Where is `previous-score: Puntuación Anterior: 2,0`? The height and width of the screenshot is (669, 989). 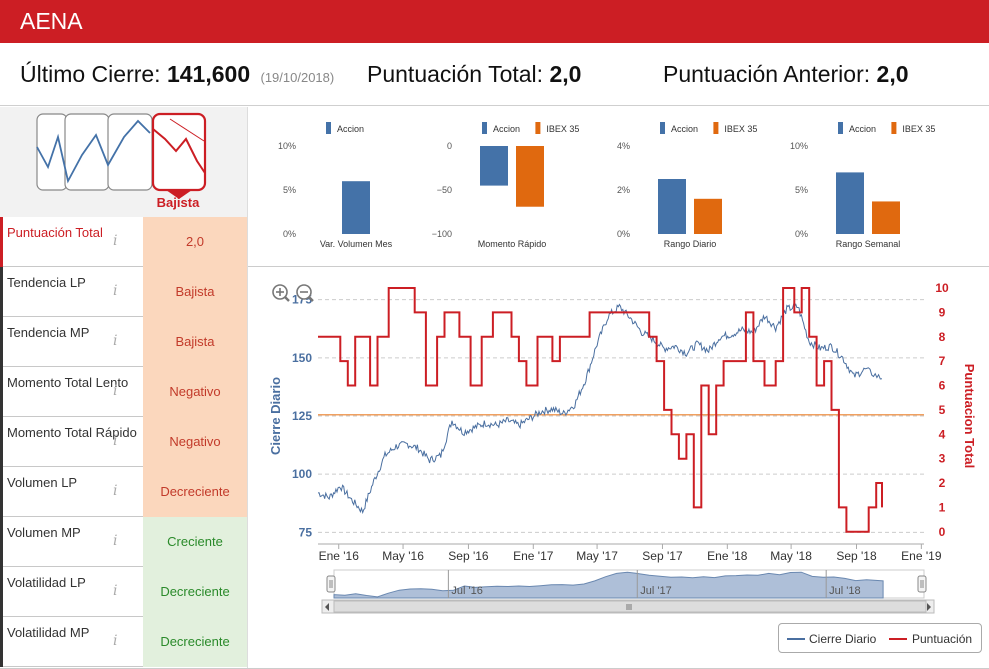 previous-score: Puntuación Anterior: 2,0 is located at coordinates (786, 74).